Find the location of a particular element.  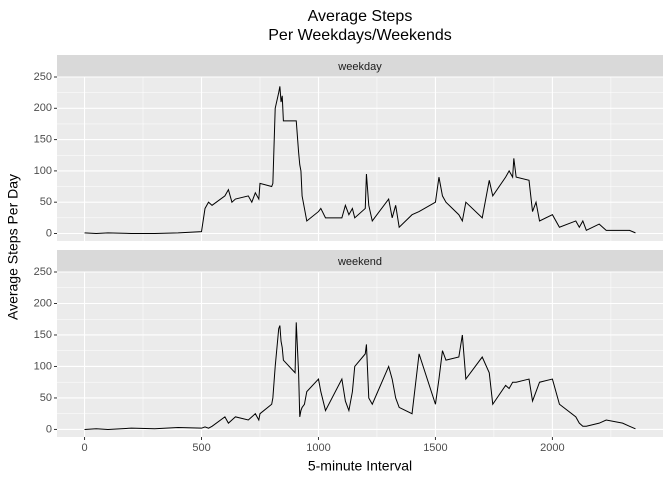

x-axis-title: 5-minute Interval is located at coordinates (360, 466).